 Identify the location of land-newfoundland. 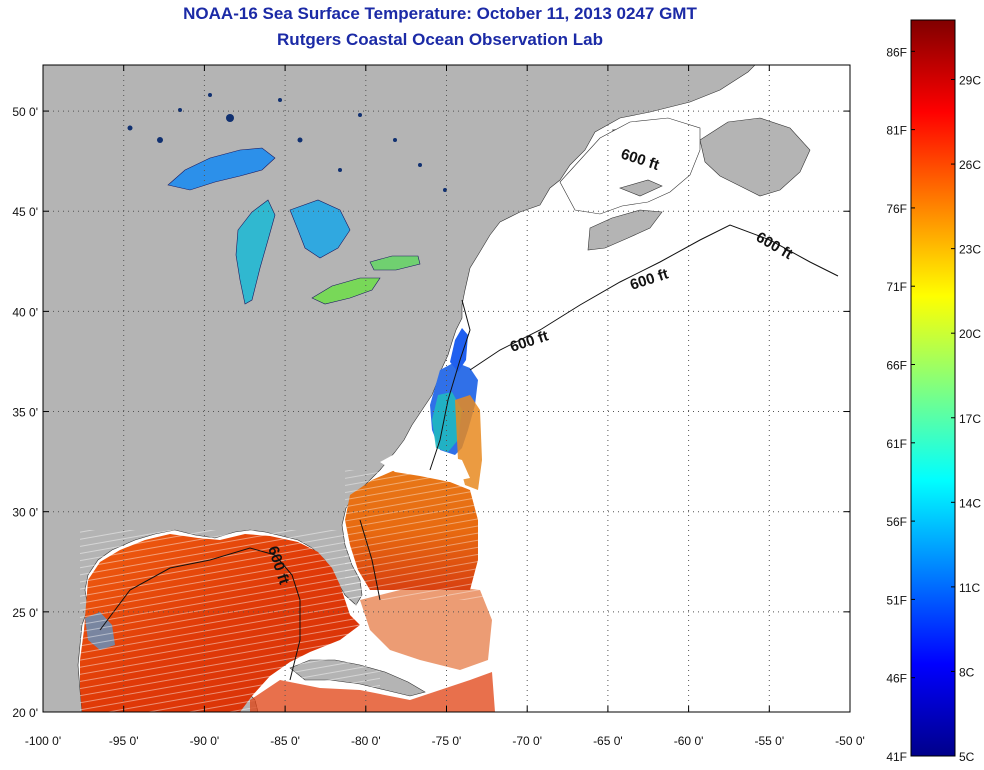
(755, 157).